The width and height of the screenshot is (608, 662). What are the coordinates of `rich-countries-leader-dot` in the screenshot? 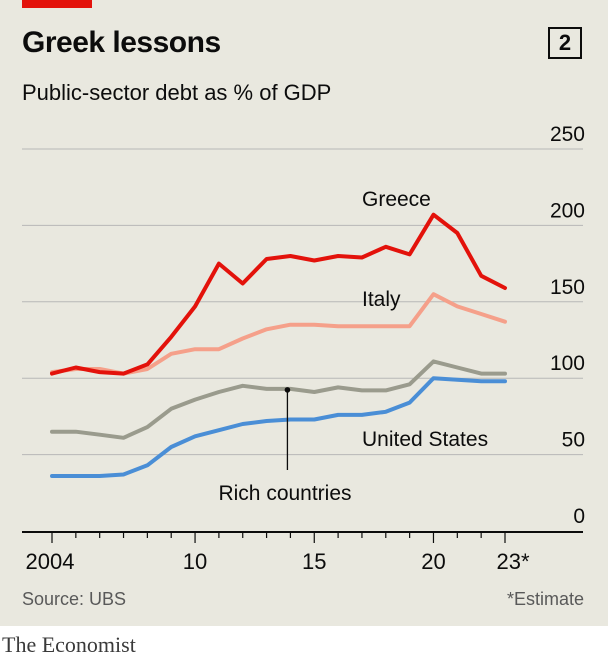 It's located at (287, 390).